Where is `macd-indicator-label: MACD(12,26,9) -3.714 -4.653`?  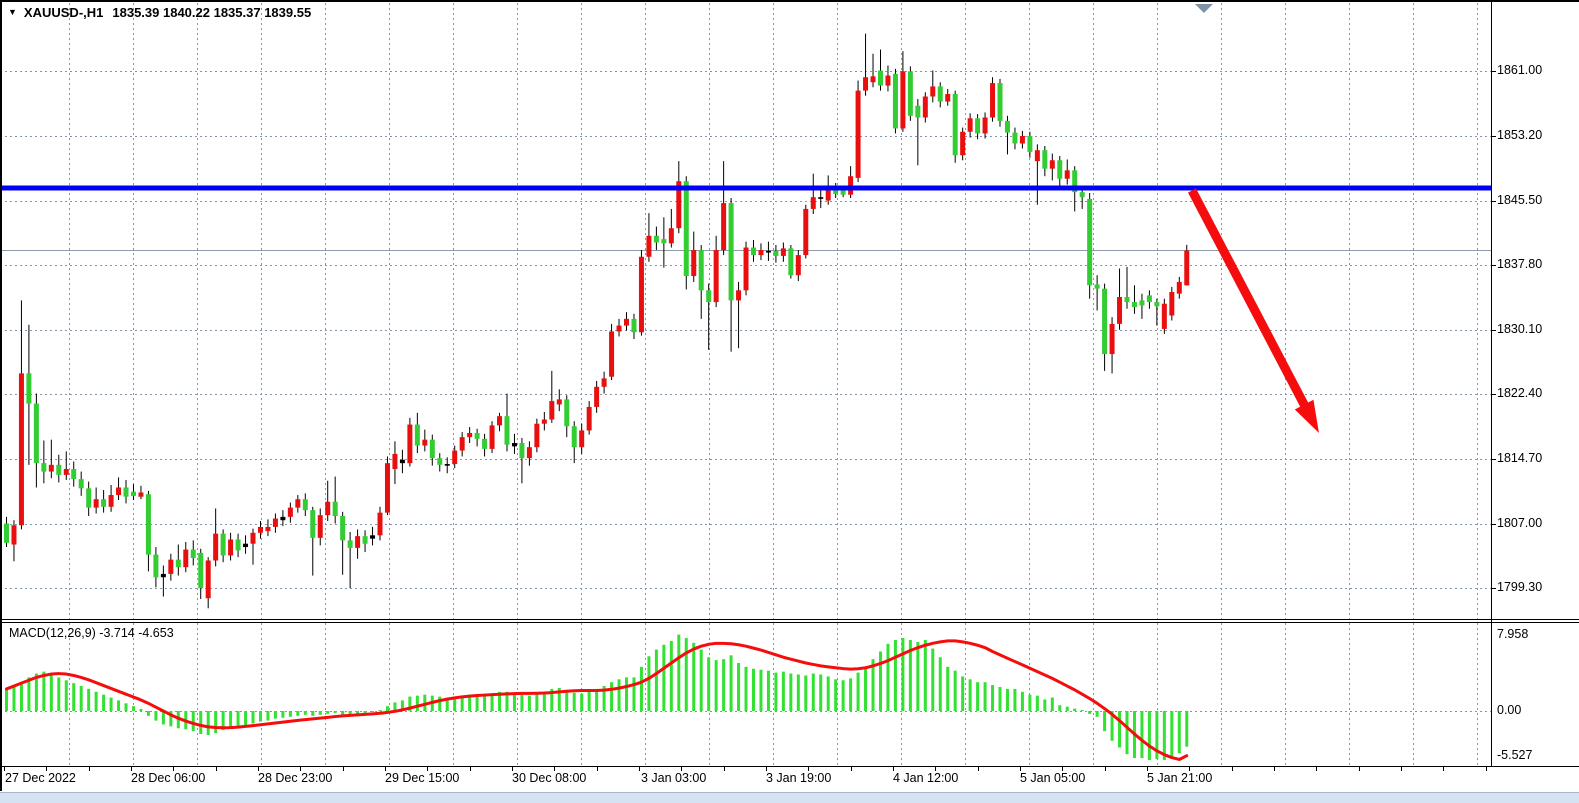
macd-indicator-label: MACD(12,26,9) -3.714 -4.653 is located at coordinates (91, 633).